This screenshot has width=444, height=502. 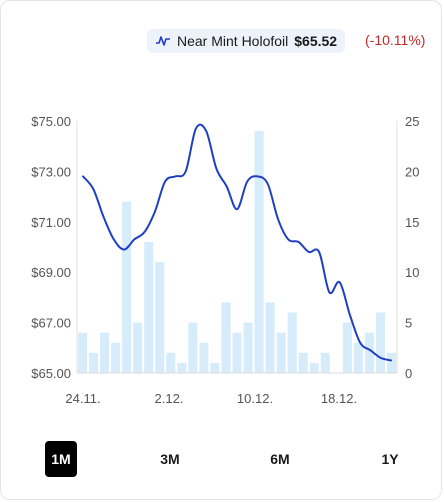 I want to click on series-name: Near Mint Holofoil, so click(x=233, y=41).